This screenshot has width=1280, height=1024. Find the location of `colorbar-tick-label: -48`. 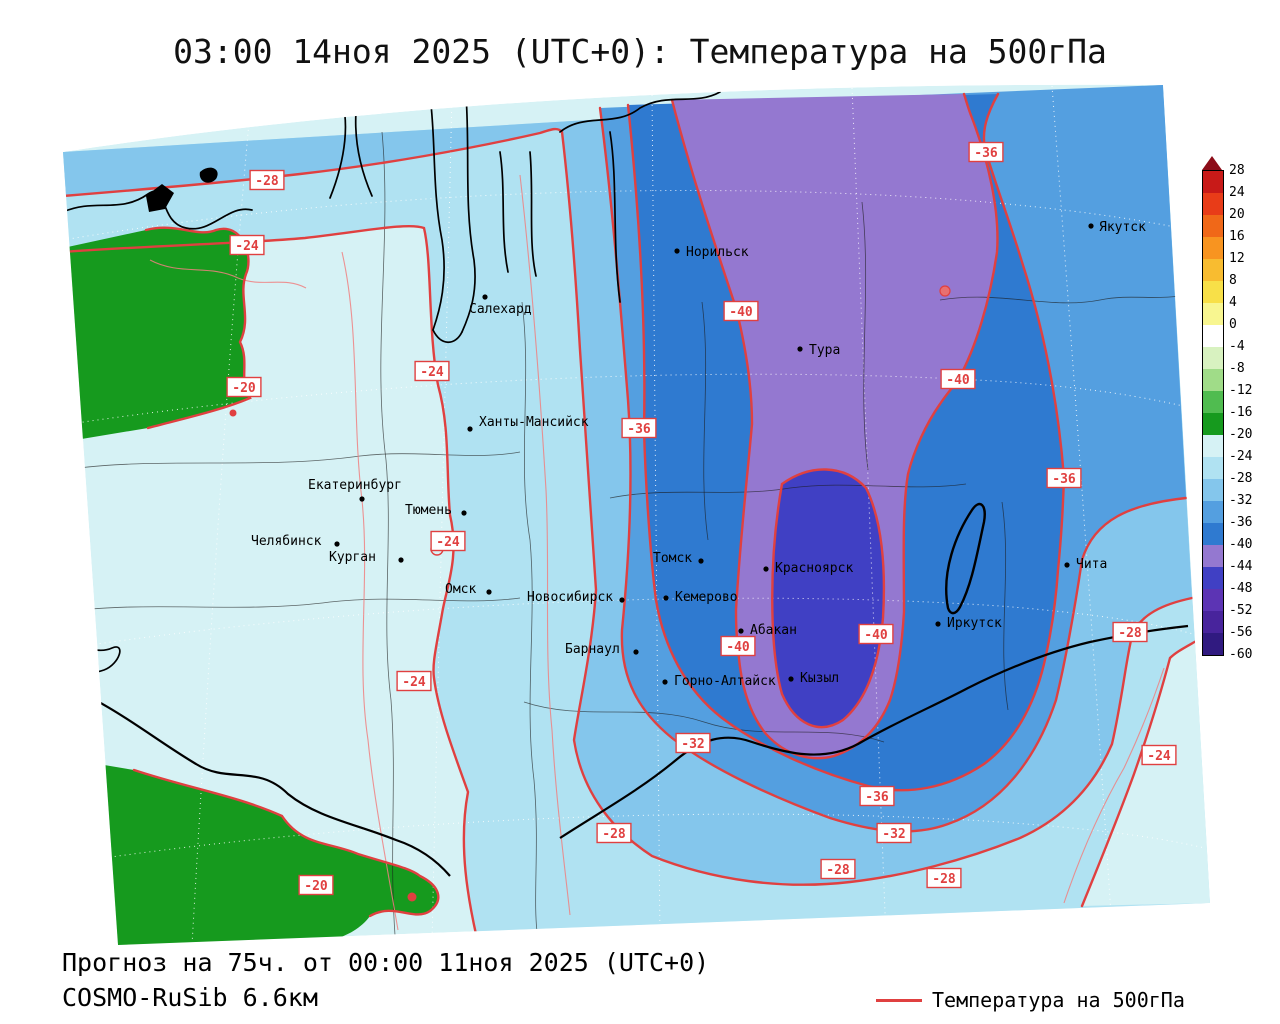

colorbar-tick-label: -48 is located at coordinates (1241, 588).